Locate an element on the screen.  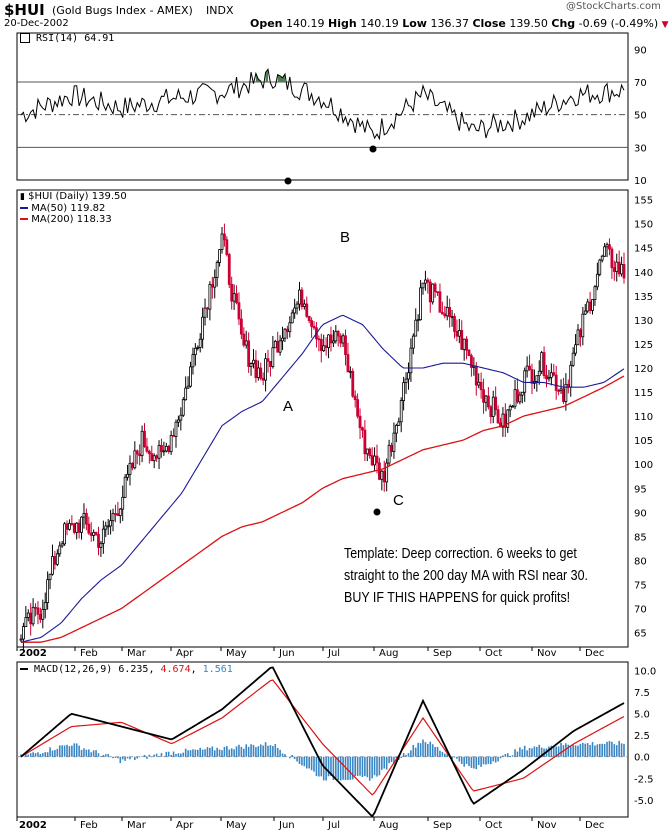
ma50-legend-value: 119.82 is located at coordinates (88, 208).